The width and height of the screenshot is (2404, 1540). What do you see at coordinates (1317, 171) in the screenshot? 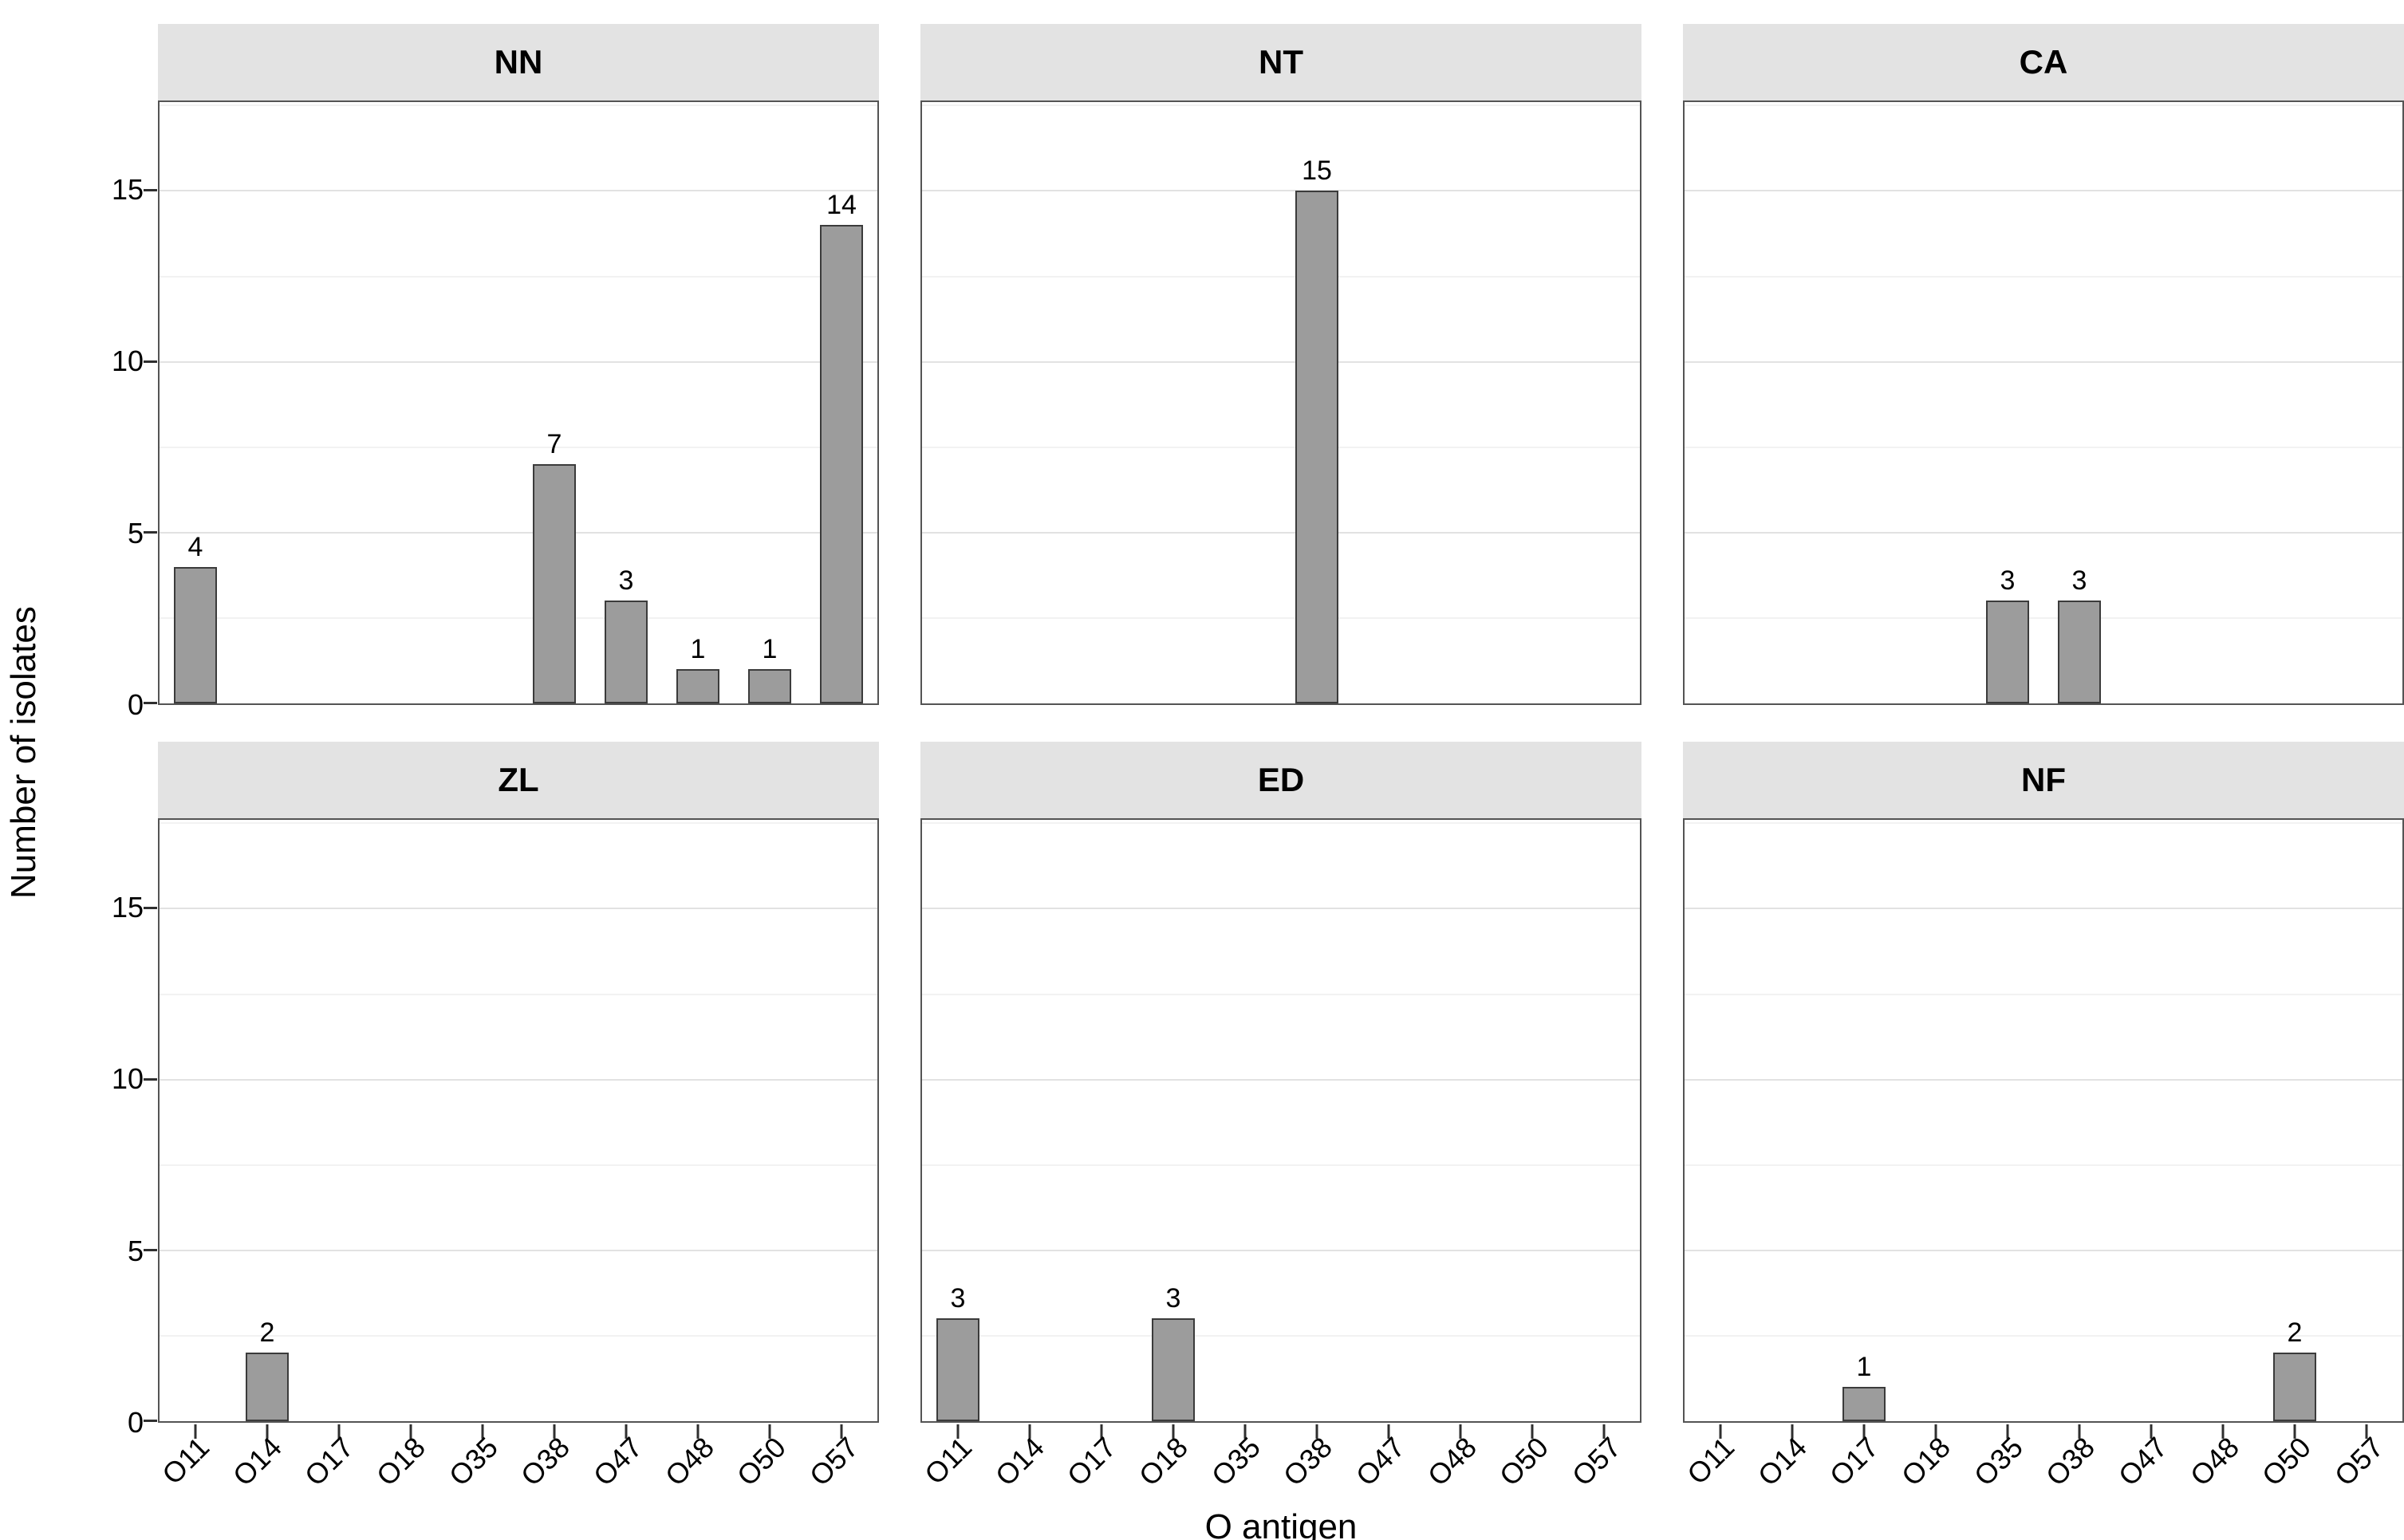
I see `bar-value-label: 15` at bounding box center [1317, 171].